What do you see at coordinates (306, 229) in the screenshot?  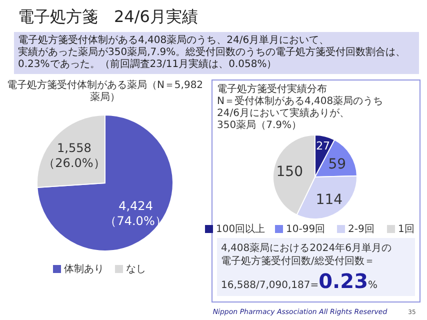 I see `legend-label: 10-99回` at bounding box center [306, 229].